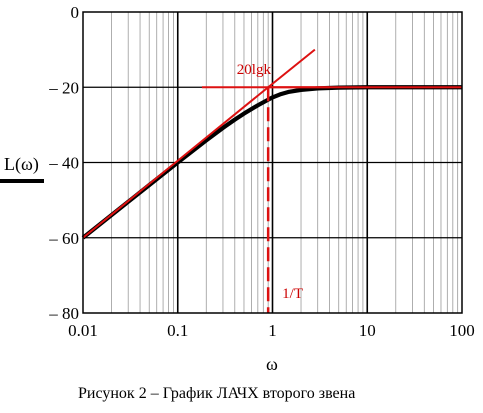 Image resolution: width=483 pixels, height=413 pixels. Describe the element at coordinates (272, 364) in the screenshot. I see `x-axis-label: ω` at that location.